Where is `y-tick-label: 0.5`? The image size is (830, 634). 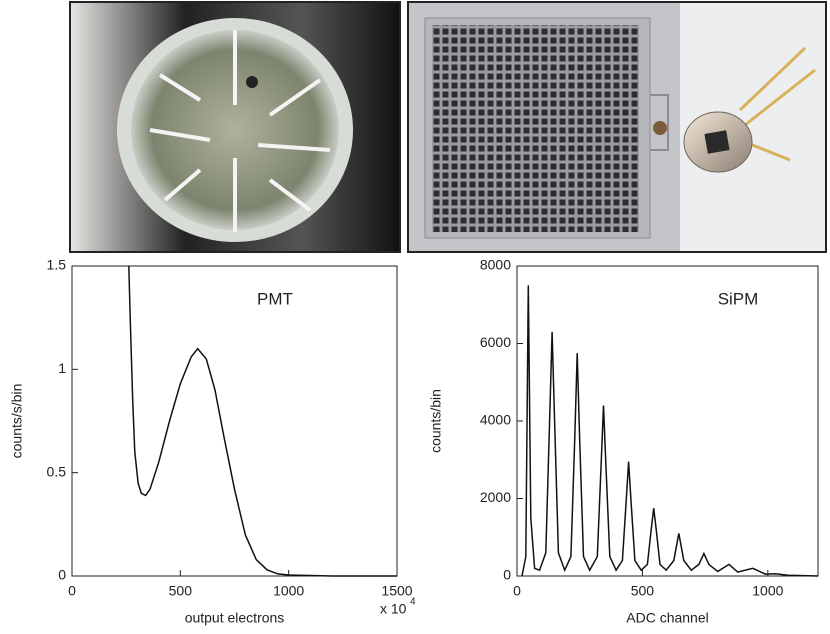 y-tick-label: 0.5 is located at coordinates (57, 471).